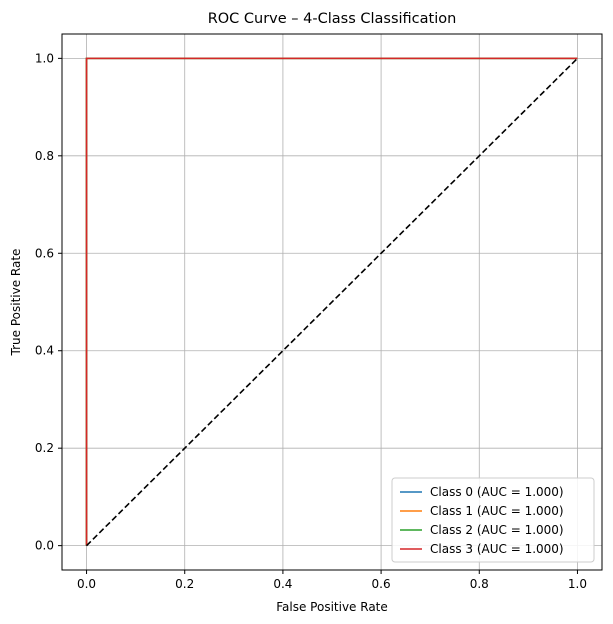 The width and height of the screenshot is (613, 624). What do you see at coordinates (44, 351) in the screenshot?
I see `y-tick-label-2: 0.4` at bounding box center [44, 351].